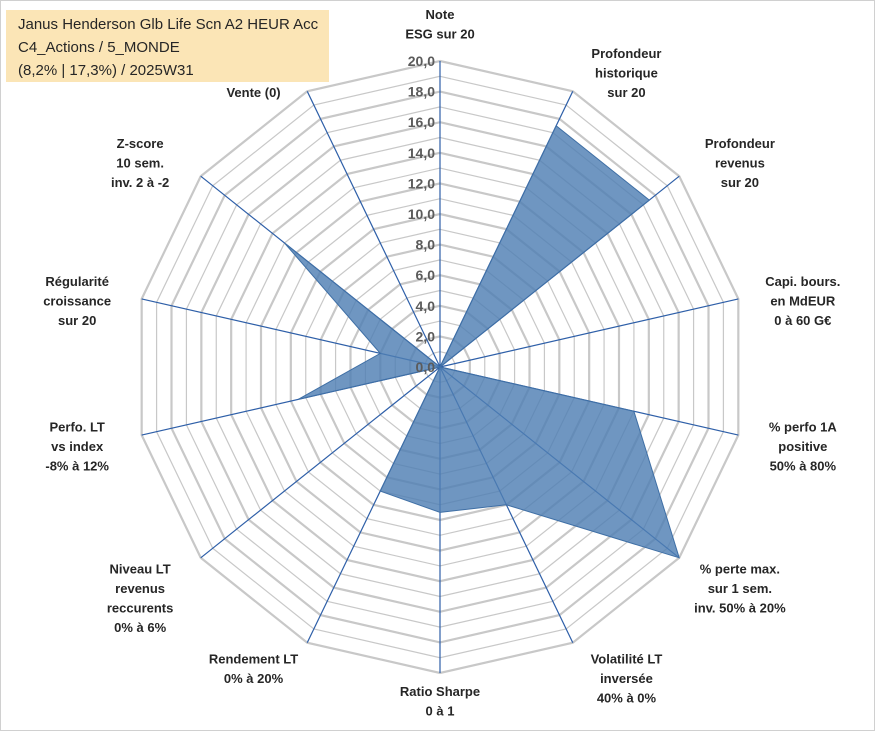 This screenshot has height=731, width=875. I want to click on tick-label: 10,0, so click(421, 214).